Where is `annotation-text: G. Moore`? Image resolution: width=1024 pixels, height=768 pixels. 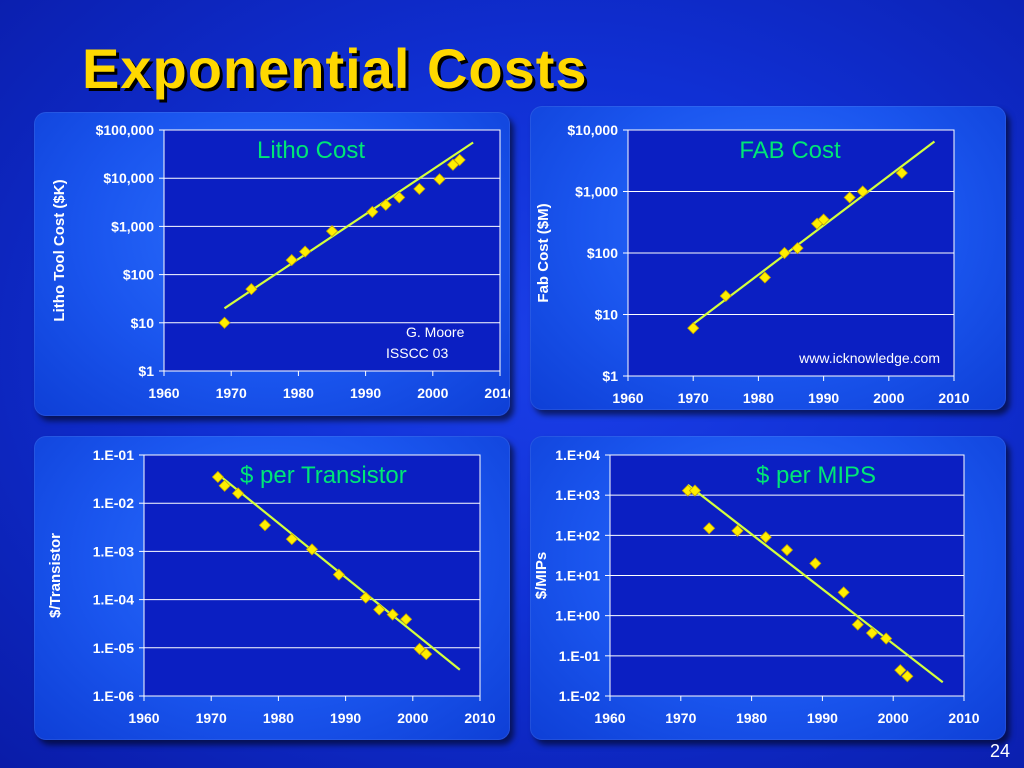 annotation-text: G. Moore is located at coordinates (435, 332).